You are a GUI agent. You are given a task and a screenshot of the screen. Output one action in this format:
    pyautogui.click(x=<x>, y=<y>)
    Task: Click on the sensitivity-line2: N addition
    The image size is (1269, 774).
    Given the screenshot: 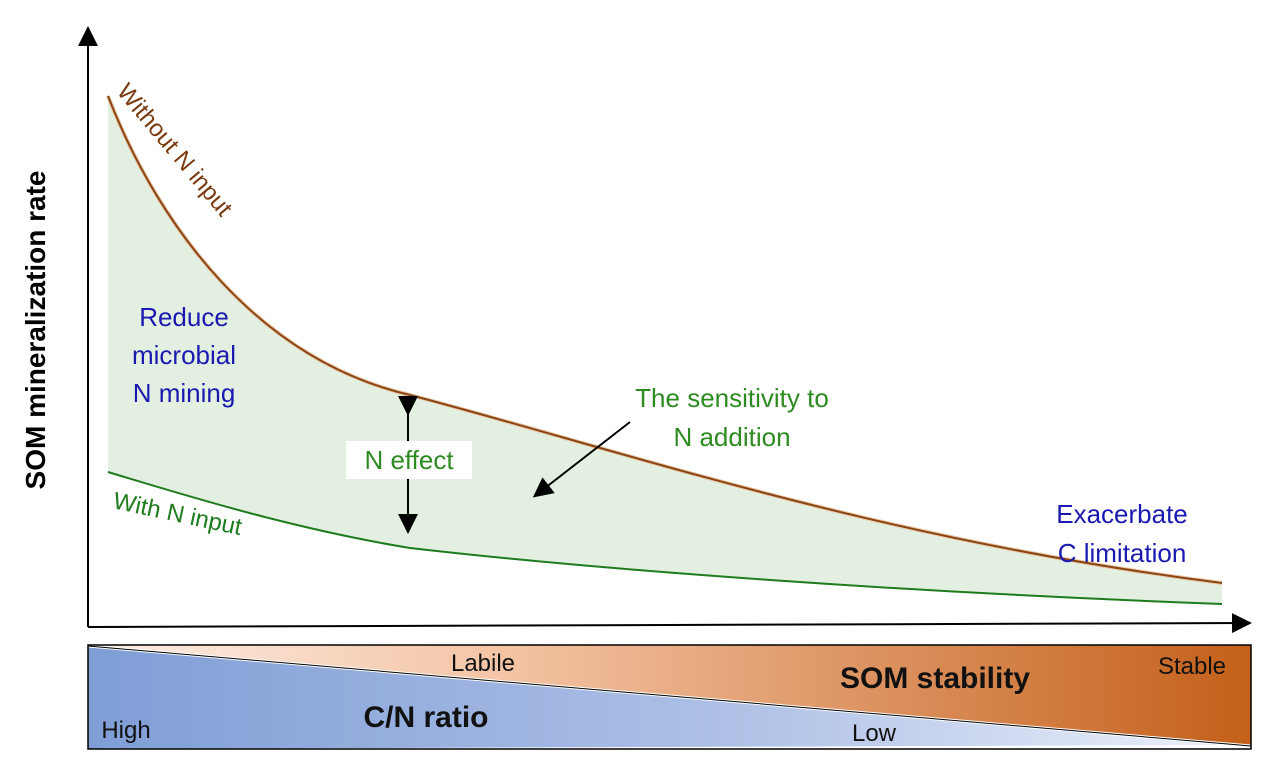 What is the action you would take?
    pyautogui.click(x=731, y=437)
    